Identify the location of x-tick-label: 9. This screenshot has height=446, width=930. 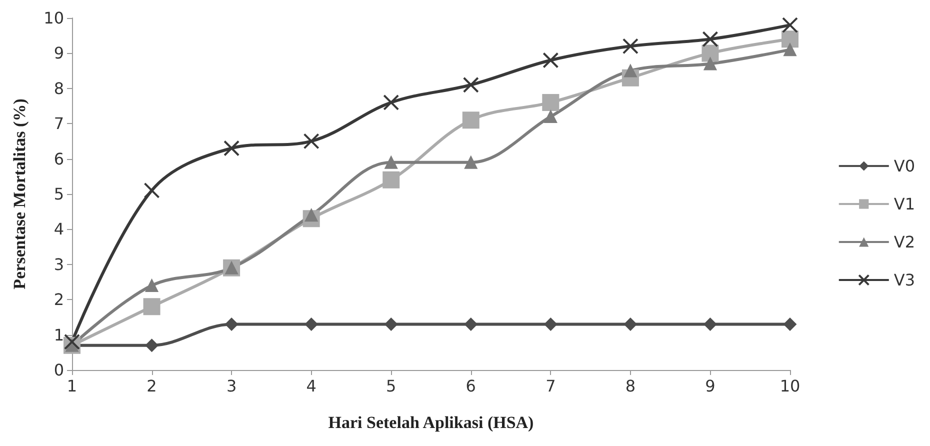
(710, 386).